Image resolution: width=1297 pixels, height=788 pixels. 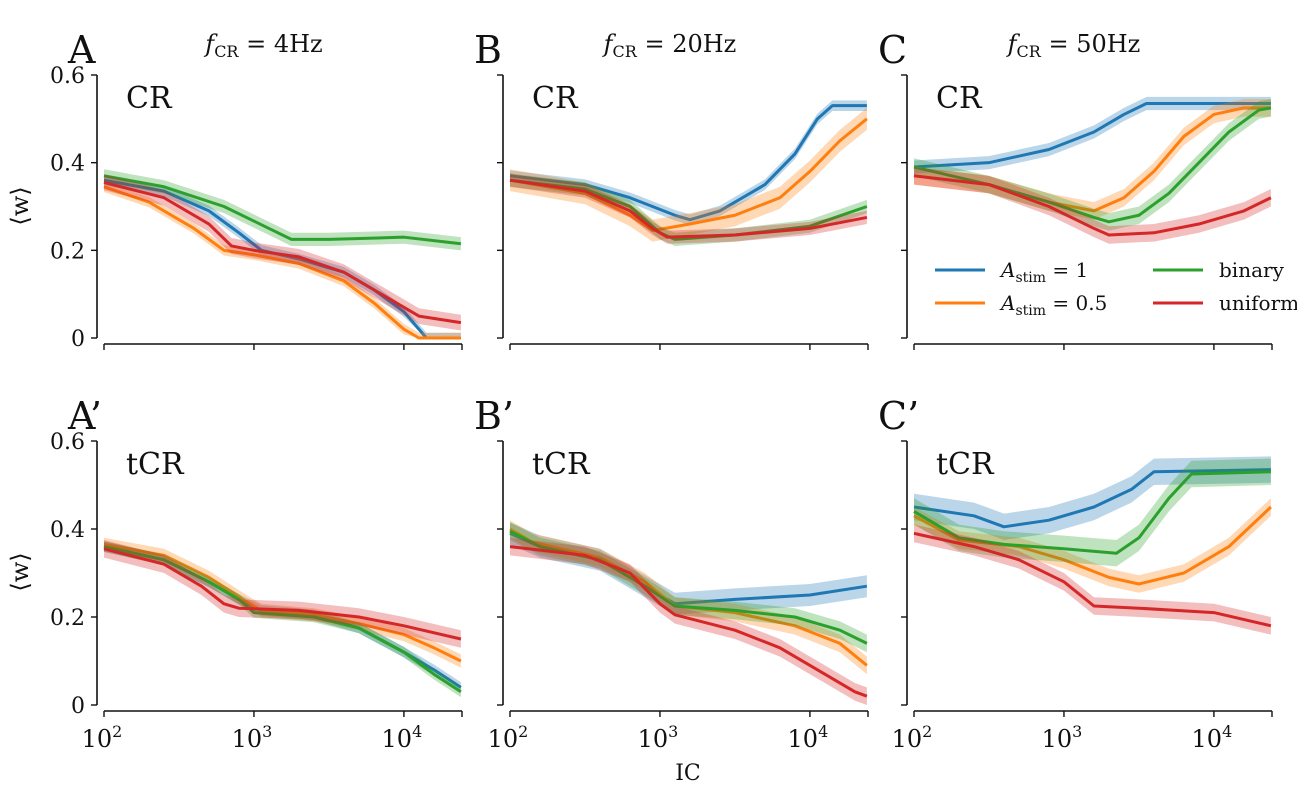 I want to click on panel-letter: C, so click(x=892, y=50).